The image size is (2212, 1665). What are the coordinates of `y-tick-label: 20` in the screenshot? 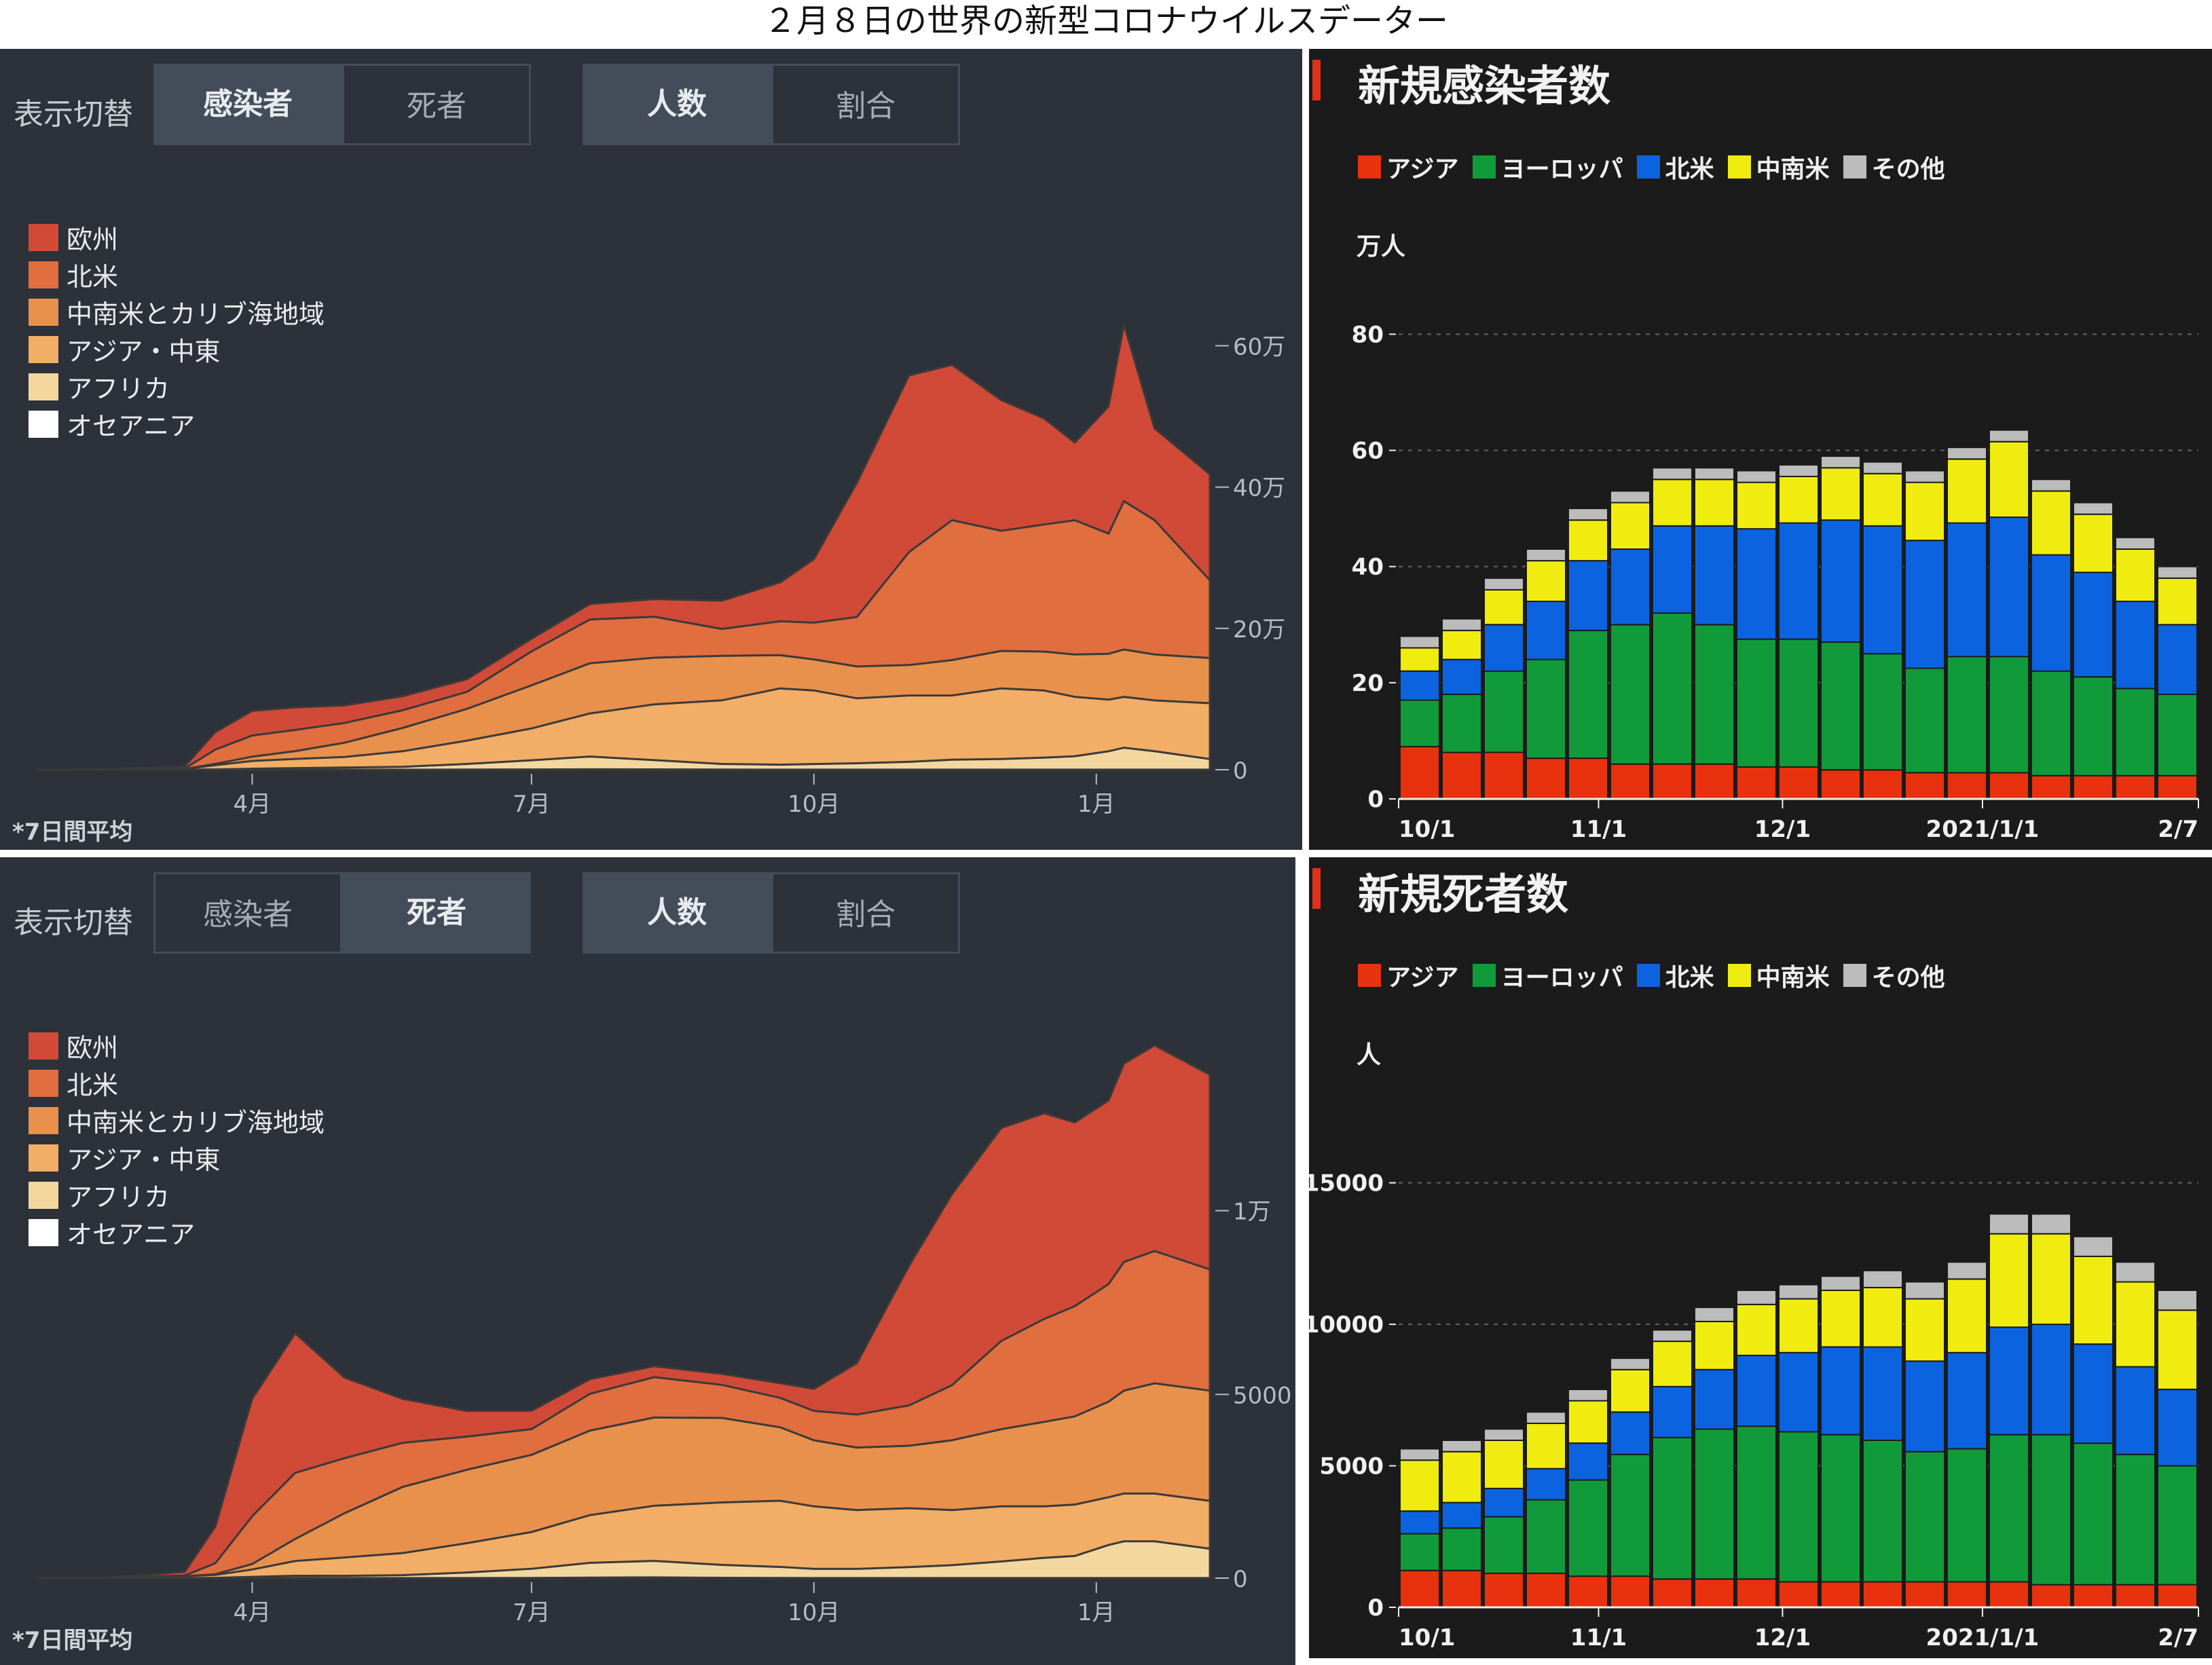 It's located at (1368, 683).